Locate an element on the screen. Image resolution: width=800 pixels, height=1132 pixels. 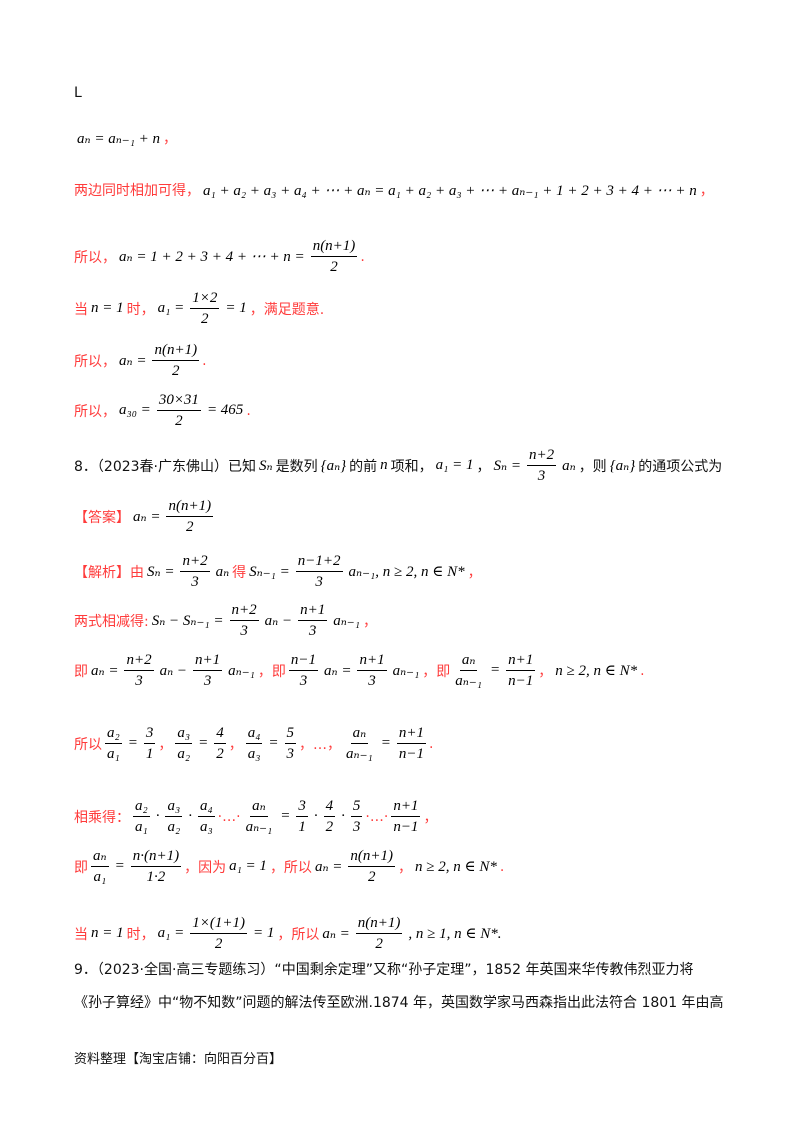
solution-text: 【答案】 is located at coordinates (102, 517).